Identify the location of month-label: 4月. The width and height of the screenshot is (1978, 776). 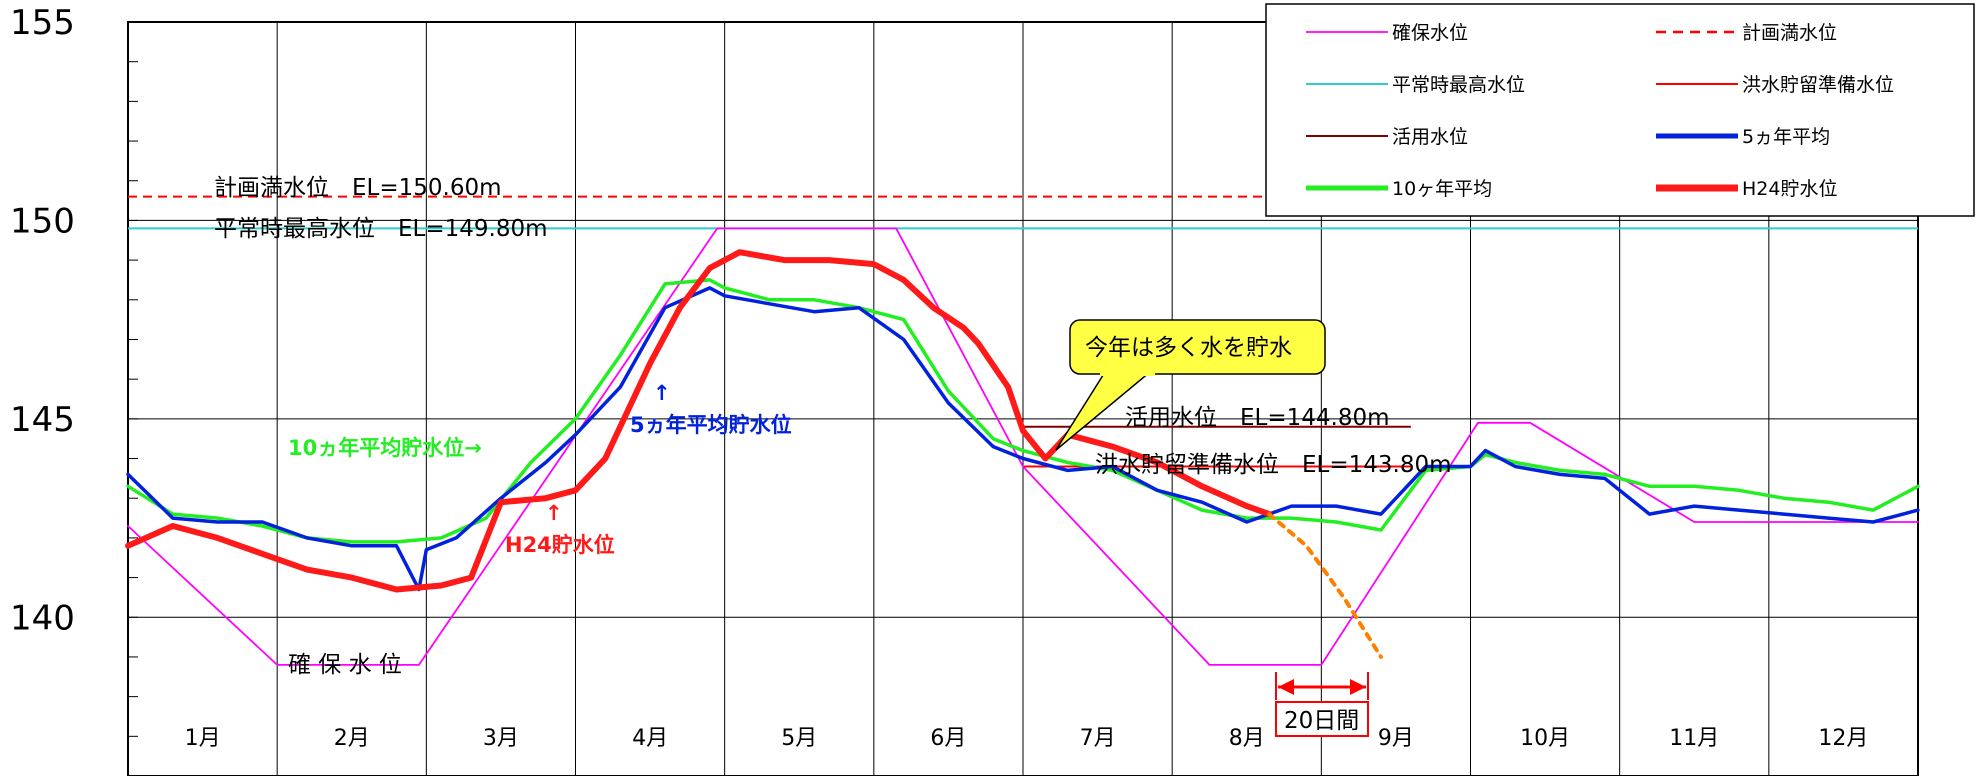
(650, 738).